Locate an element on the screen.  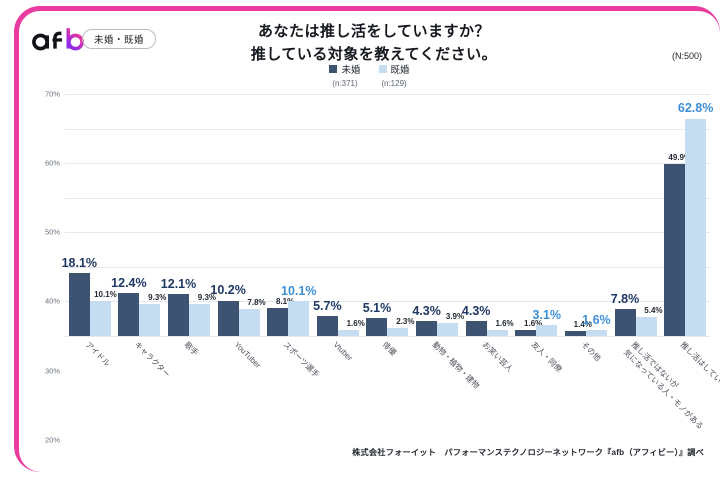
bar-group: 12.1% 9.3% is located at coordinates (188, 215).